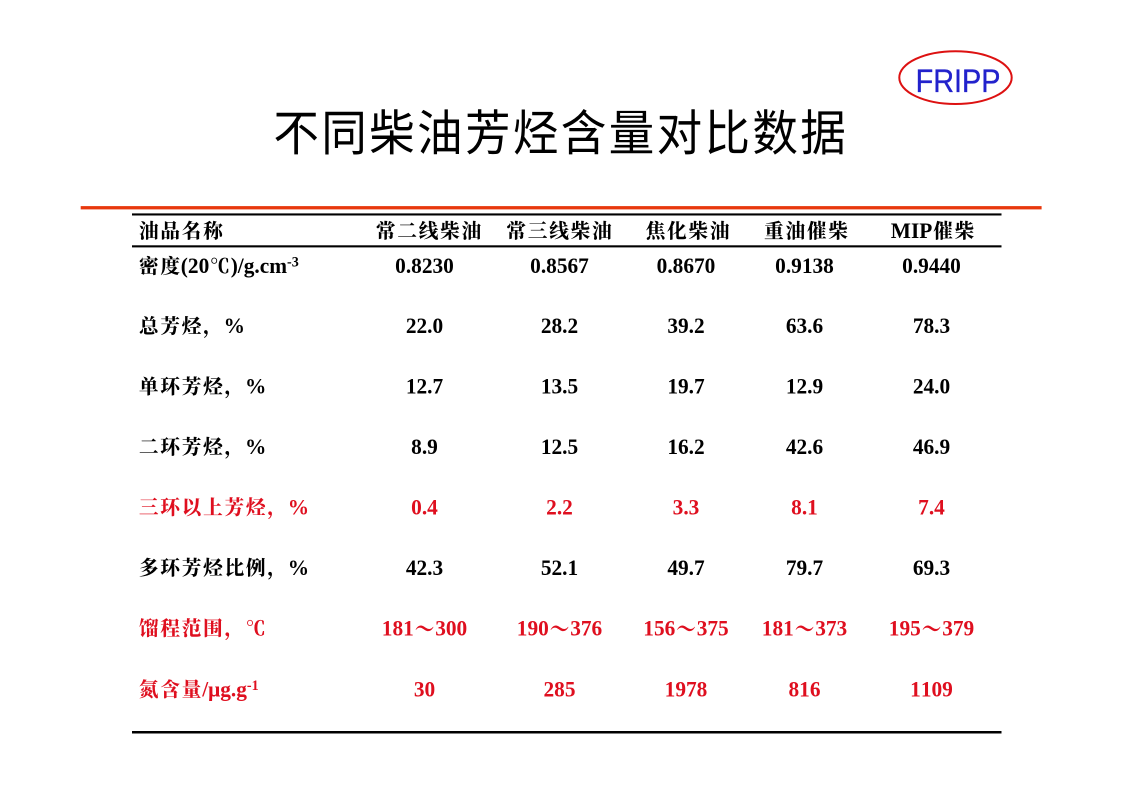 The width and height of the screenshot is (1122, 793). I want to click on svg-text: 3.3, so click(686, 507).